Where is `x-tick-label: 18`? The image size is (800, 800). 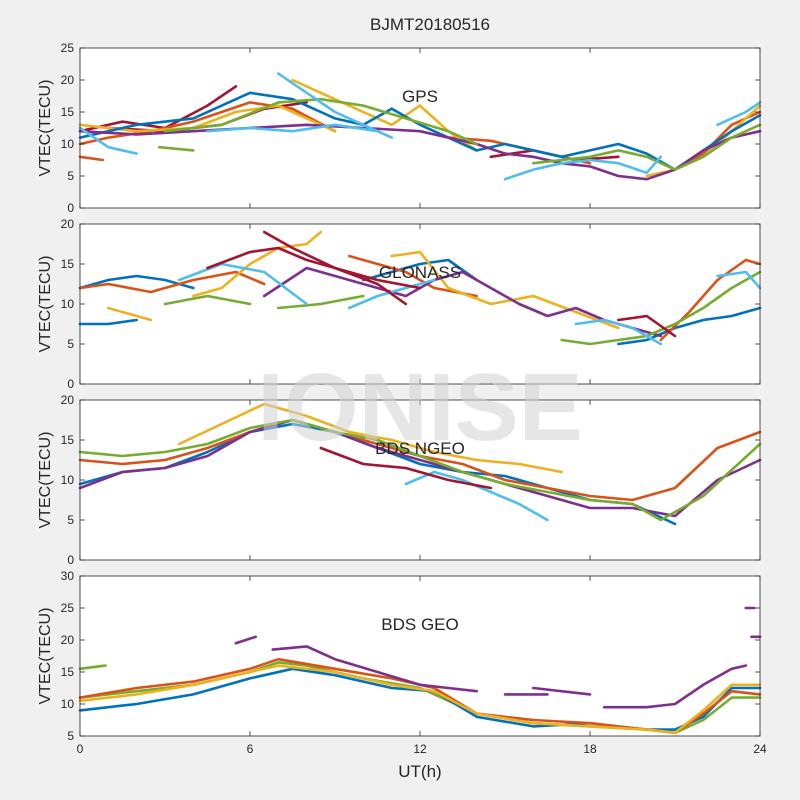
x-tick-label: 18 is located at coordinates (590, 749).